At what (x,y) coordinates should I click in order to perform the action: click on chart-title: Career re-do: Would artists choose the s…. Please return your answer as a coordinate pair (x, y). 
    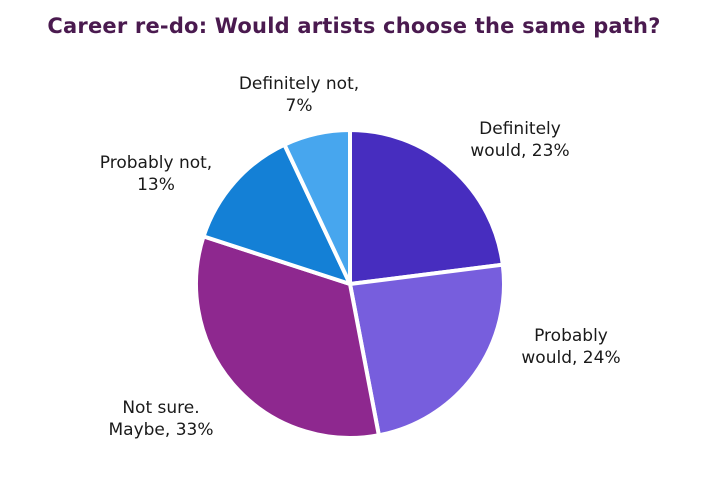
    Looking at the image, I should click on (354, 26).